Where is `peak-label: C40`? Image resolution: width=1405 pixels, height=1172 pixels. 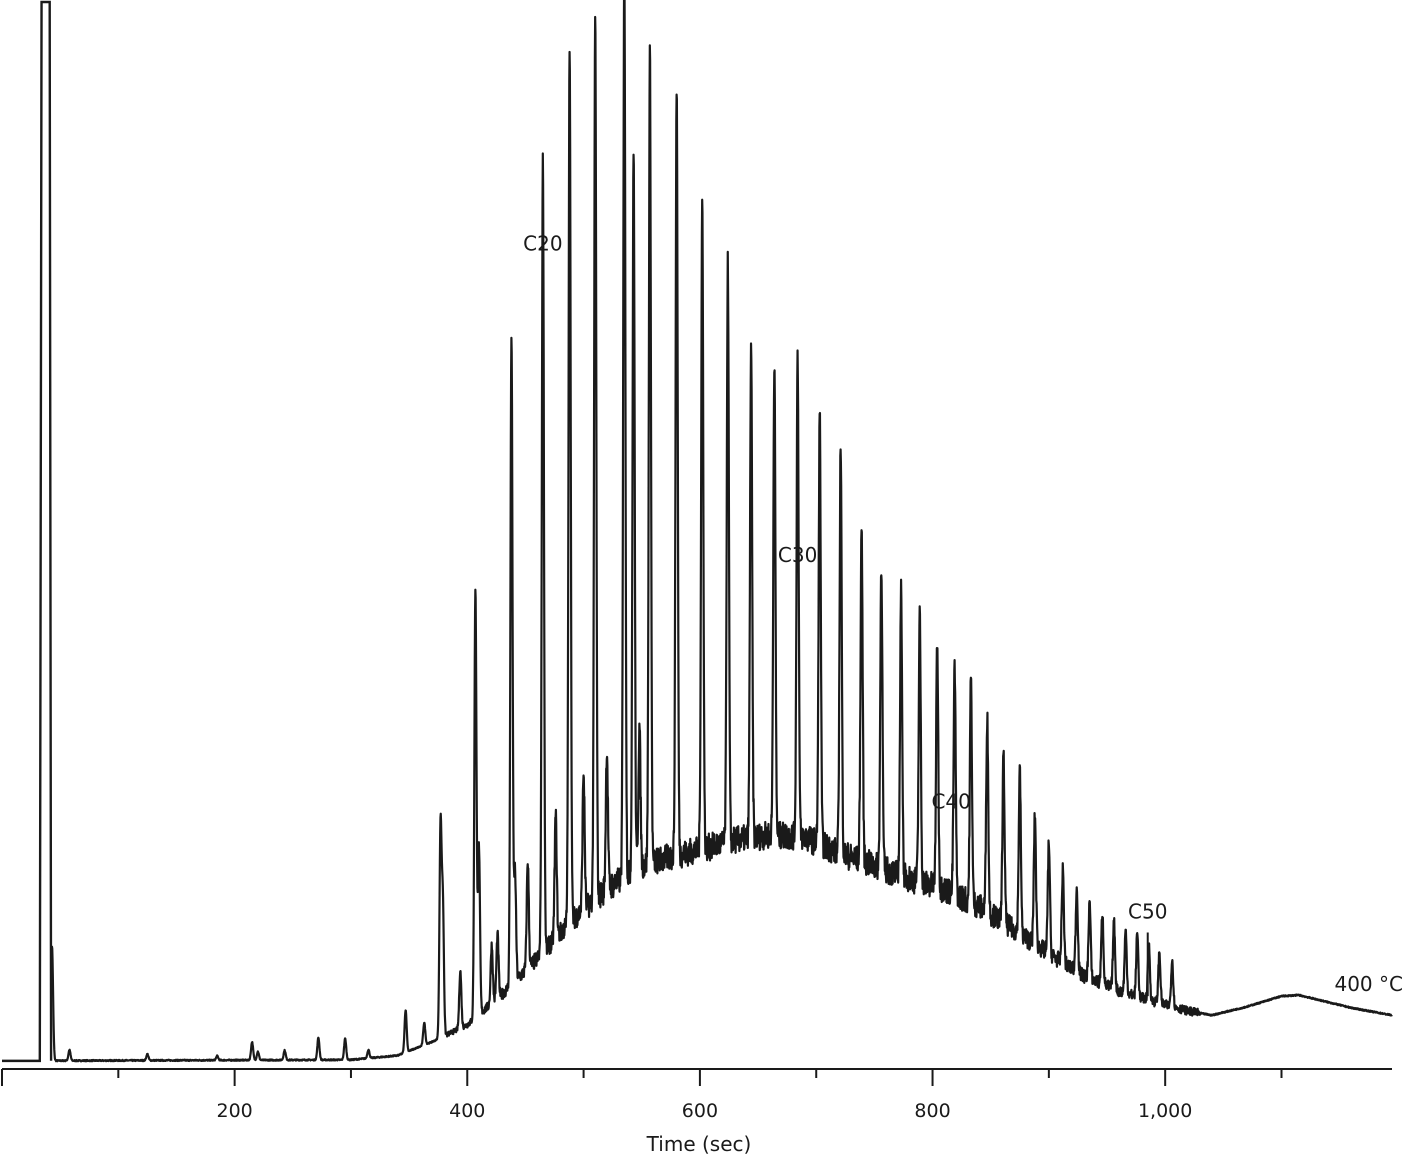
peak-label: C40 is located at coordinates (950, 801).